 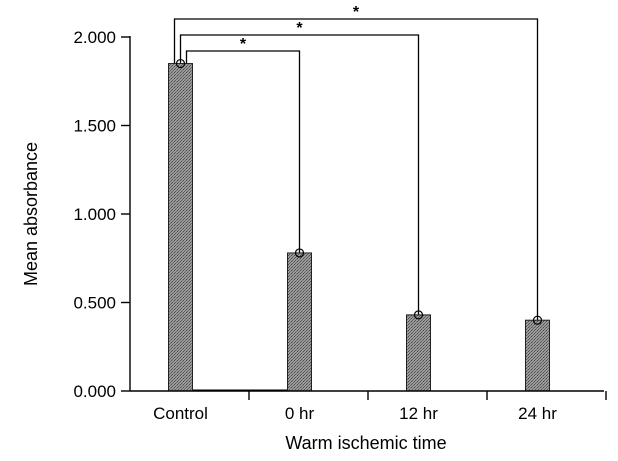 I want to click on x-ticks: Control 0 hr 12 hr 24 hr, so click(x=380, y=407).